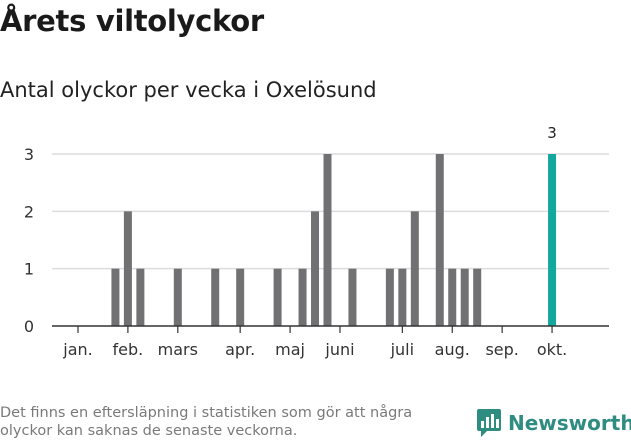 The image size is (631, 440). What do you see at coordinates (489, 423) in the screenshot?
I see `newsworthy-chart-logo-icon` at bounding box center [489, 423].